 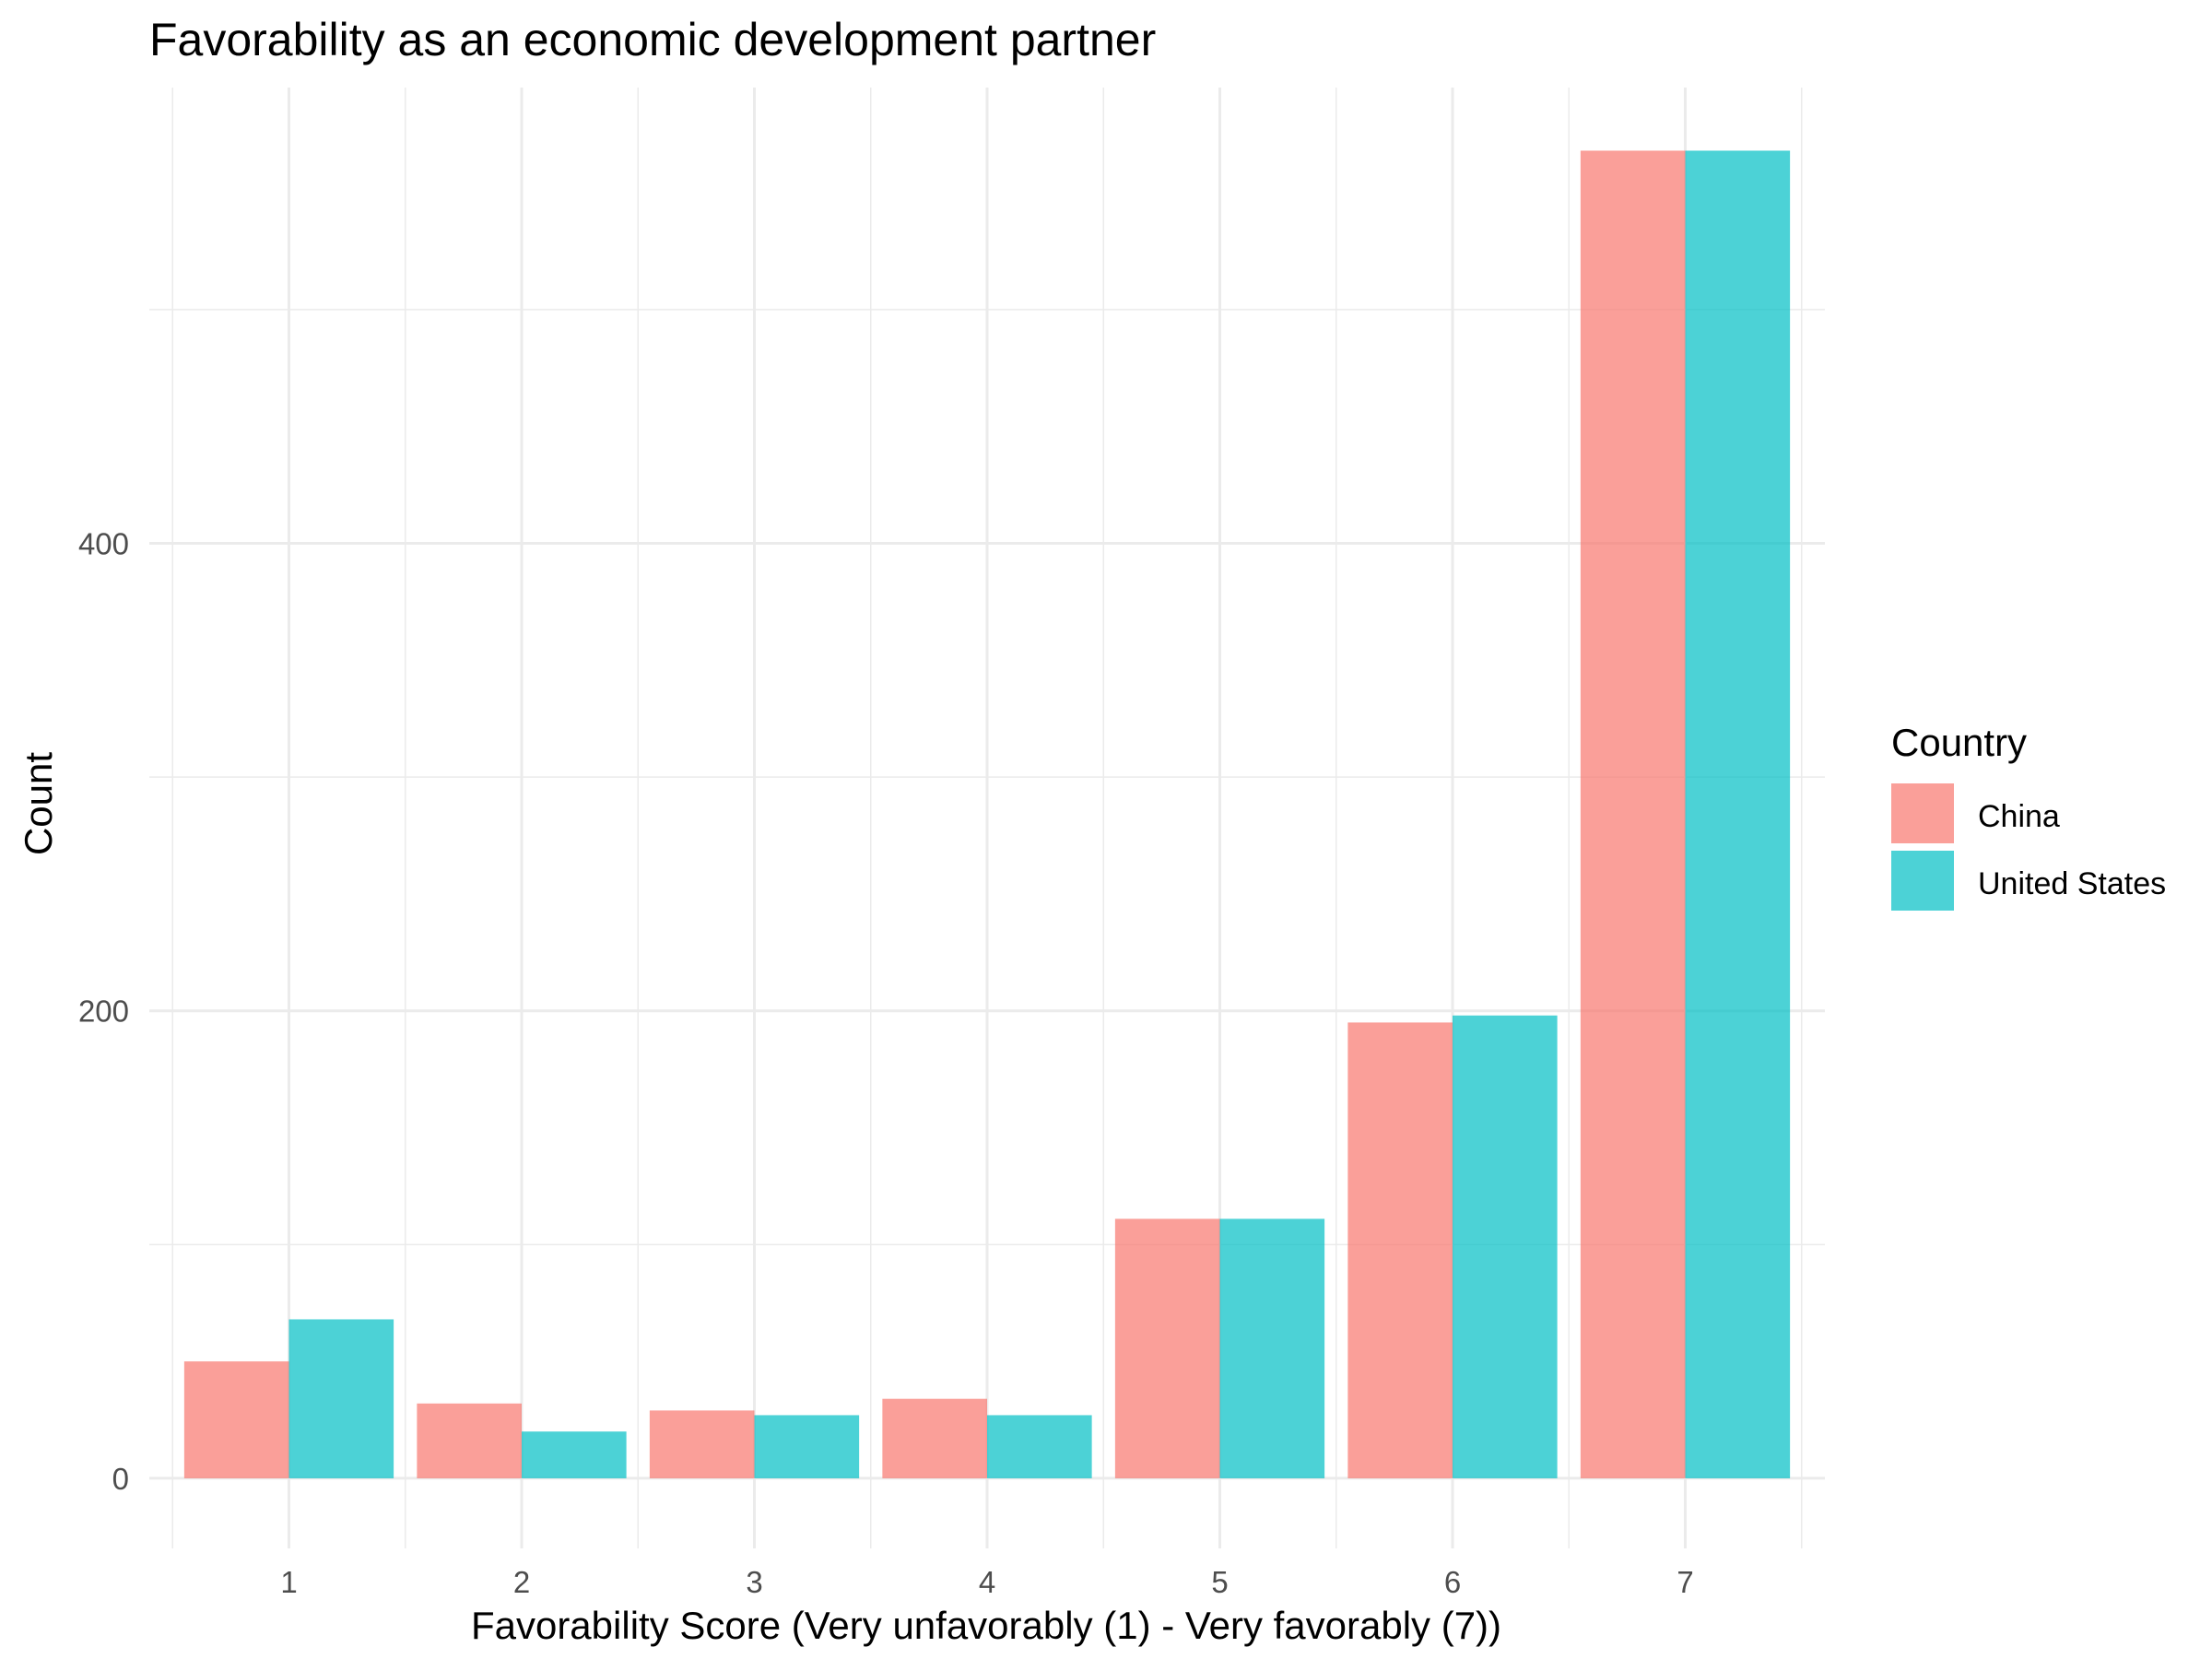 I want to click on x-tick-label: 2, so click(x=521, y=1582).